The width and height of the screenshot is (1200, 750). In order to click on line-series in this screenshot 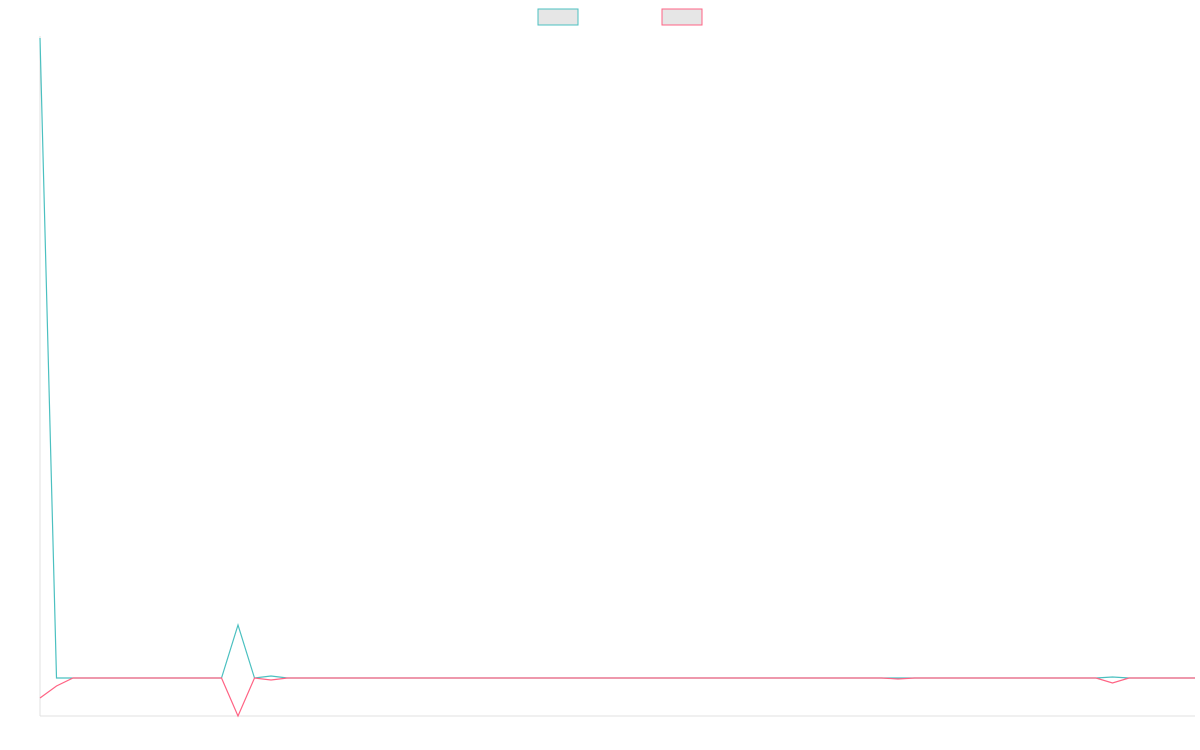, I will do `click(617, 697)`.